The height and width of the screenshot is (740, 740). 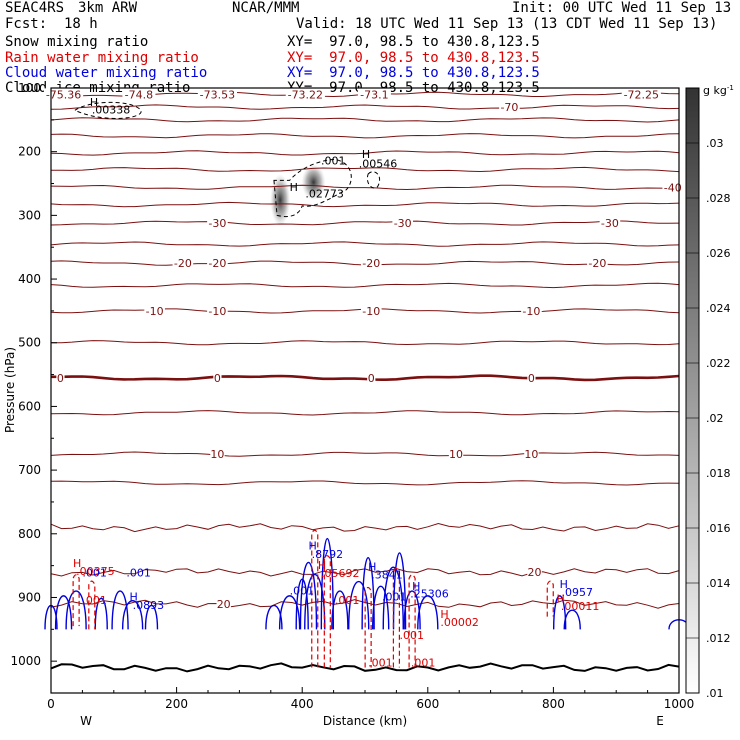 I want to click on isotherm-label: -75.36, so click(x=63, y=94).